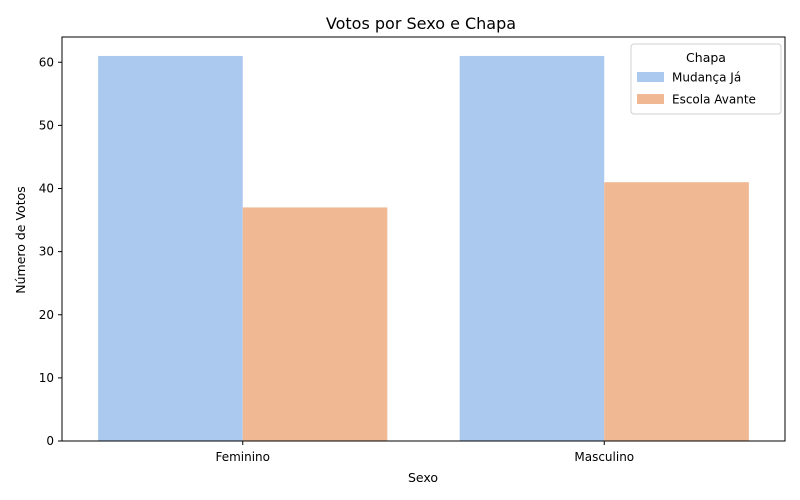 The width and height of the screenshot is (800, 500). I want to click on x-ticks-group: Feminino Masculino, so click(424, 452).